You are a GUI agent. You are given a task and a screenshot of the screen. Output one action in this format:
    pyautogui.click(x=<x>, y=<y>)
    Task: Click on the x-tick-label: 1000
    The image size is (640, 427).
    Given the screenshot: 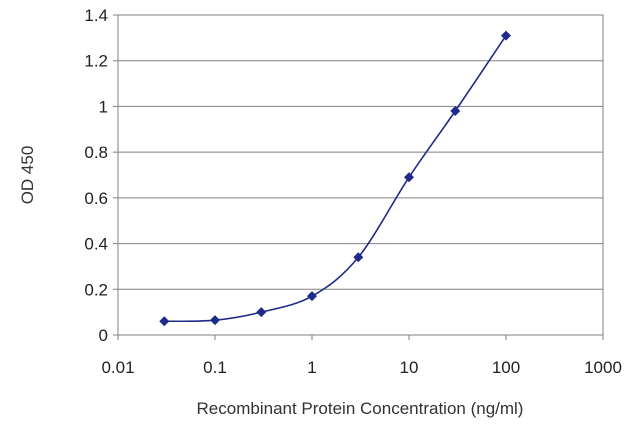 What is the action you would take?
    pyautogui.click(x=603, y=367)
    